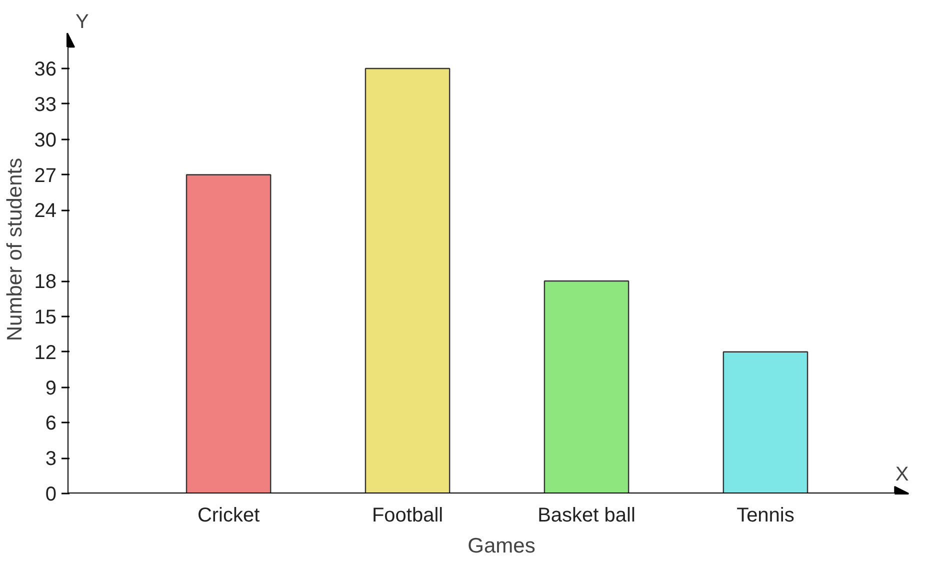 The width and height of the screenshot is (944, 564). Describe the element at coordinates (502, 546) in the screenshot. I see `x-axis-title: Games` at that location.